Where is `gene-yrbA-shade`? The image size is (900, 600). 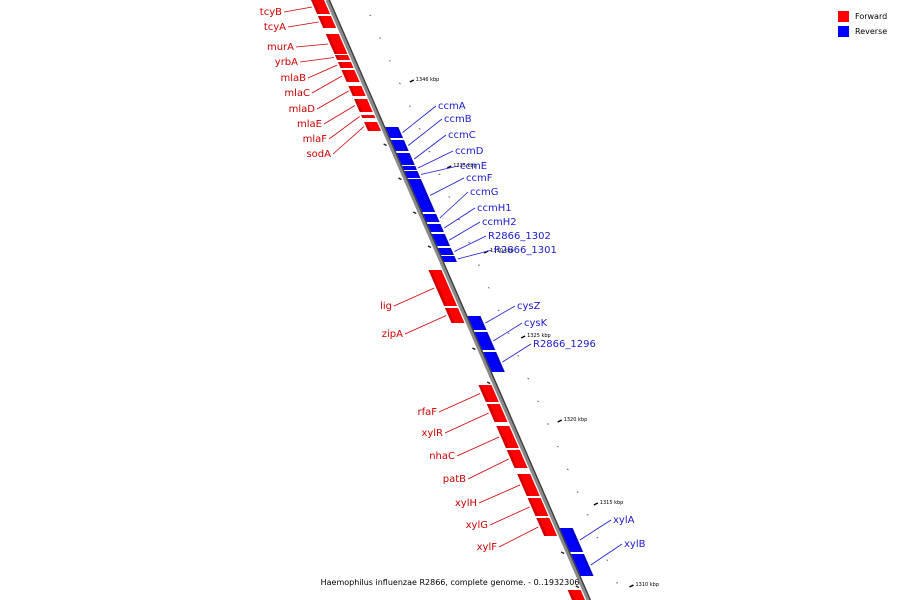 gene-yrbA-shade is located at coordinates (337, 57).